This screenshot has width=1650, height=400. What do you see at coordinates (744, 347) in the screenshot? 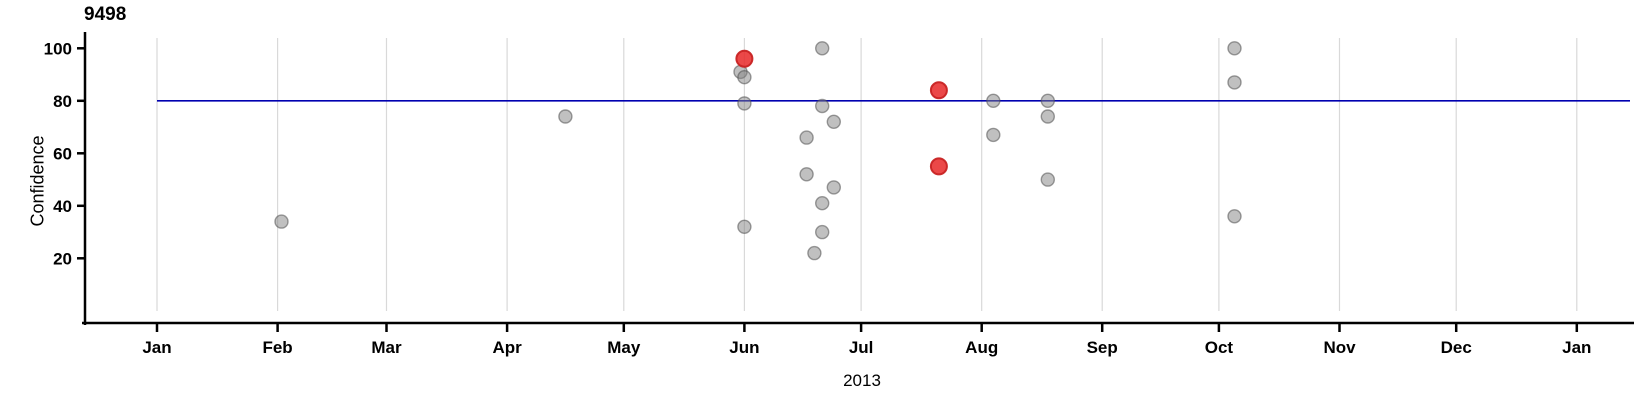
I see `x-tick-label: Jun` at bounding box center [744, 347].